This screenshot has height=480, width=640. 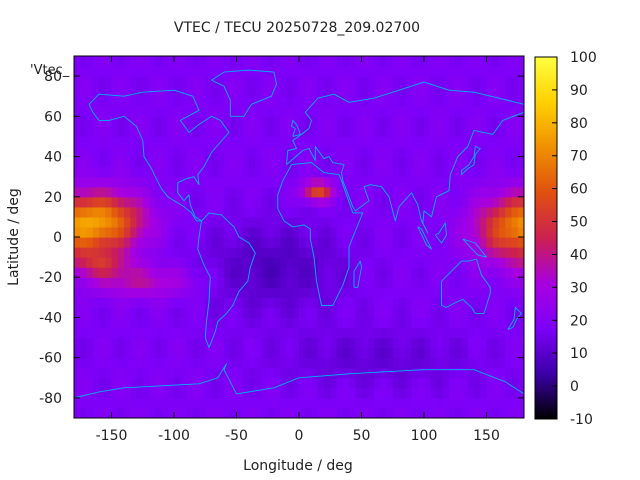 What do you see at coordinates (362, 436) in the screenshot?
I see `x-tick-label: 50` at bounding box center [362, 436].